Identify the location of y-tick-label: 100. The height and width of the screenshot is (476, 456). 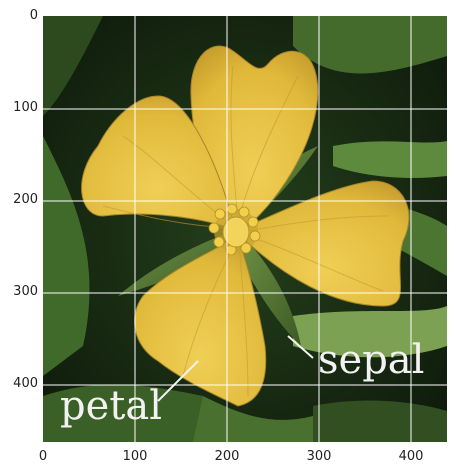
(25, 107).